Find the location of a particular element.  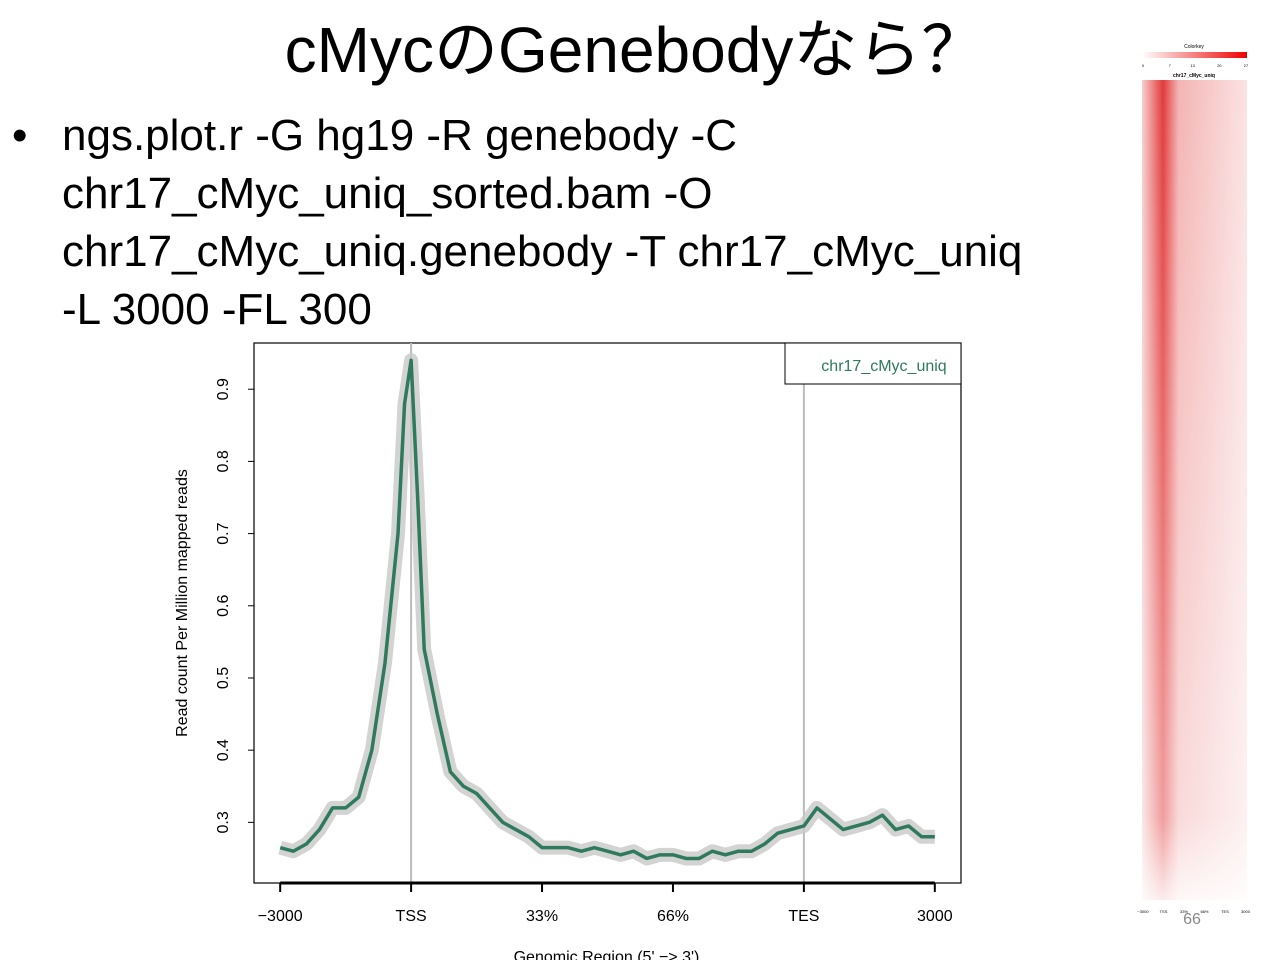

heatmap-x-label: 33% is located at coordinates (1184, 911).